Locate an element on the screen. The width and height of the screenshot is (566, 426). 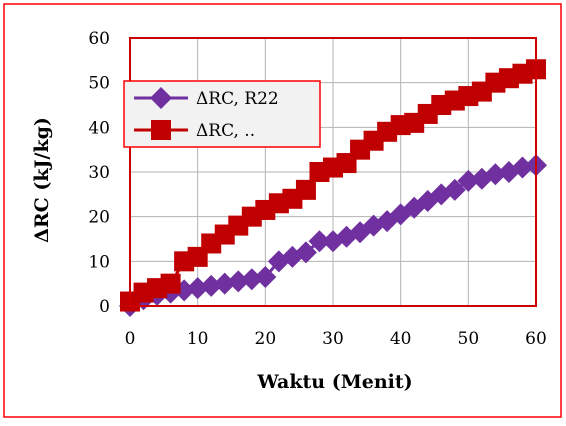
x-tick-label: 50 is located at coordinates (469, 339).